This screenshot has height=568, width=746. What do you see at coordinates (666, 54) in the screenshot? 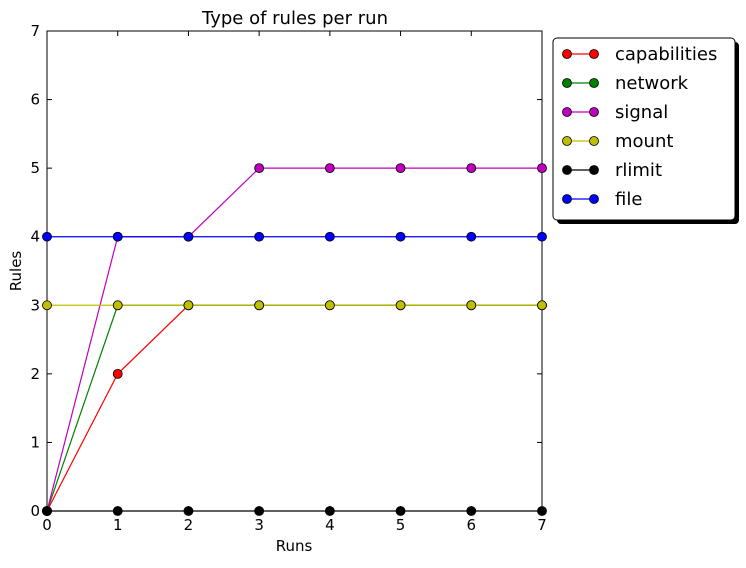
I see `legend-label: capabilities` at bounding box center [666, 54].